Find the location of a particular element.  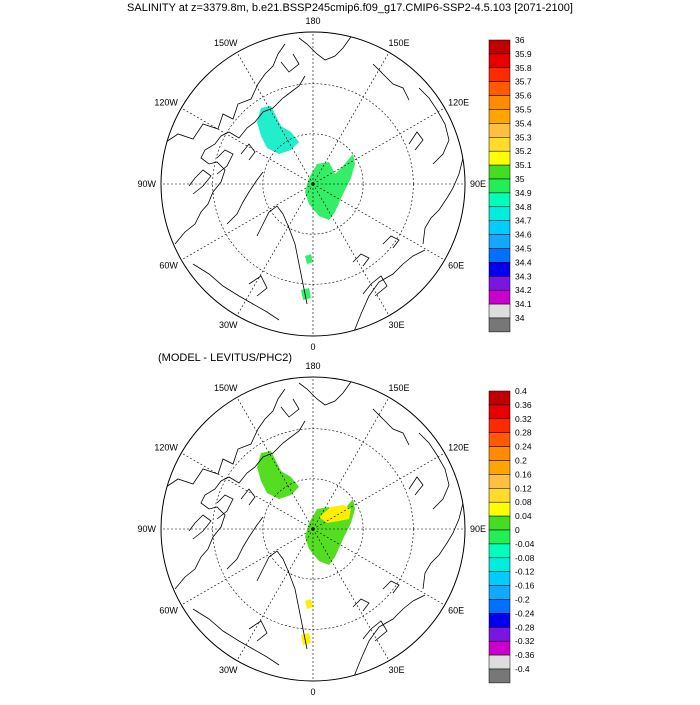

colorbar-label: 34.9 is located at coordinates (523, 193).